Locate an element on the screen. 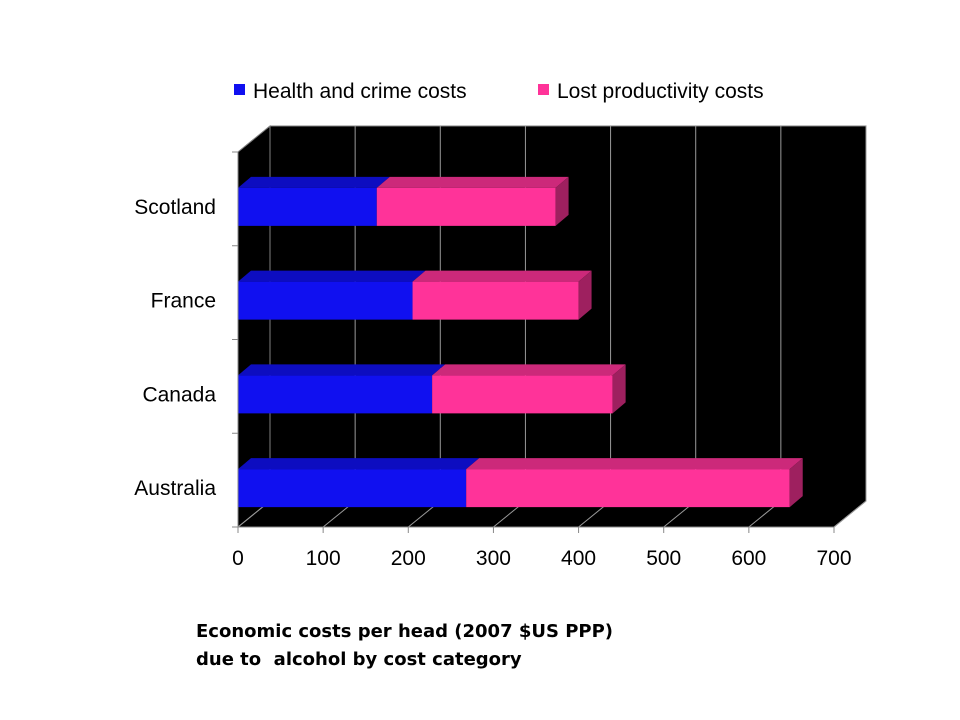  bar-top-lost-productivity-costs-scotland is located at coordinates (472, 182).